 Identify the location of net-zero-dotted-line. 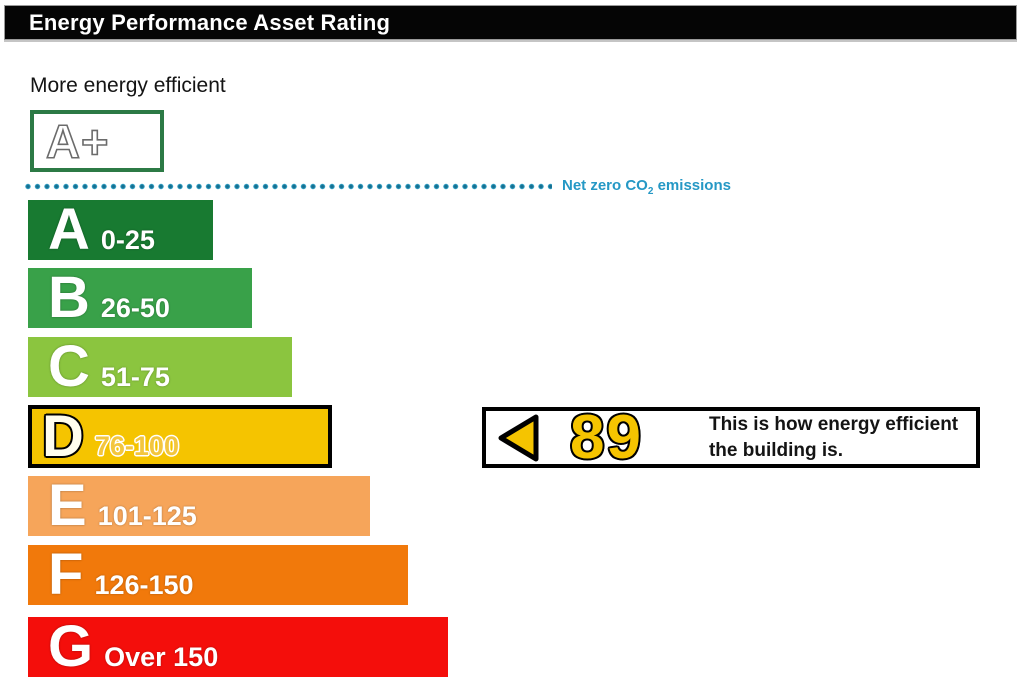
(288, 186).